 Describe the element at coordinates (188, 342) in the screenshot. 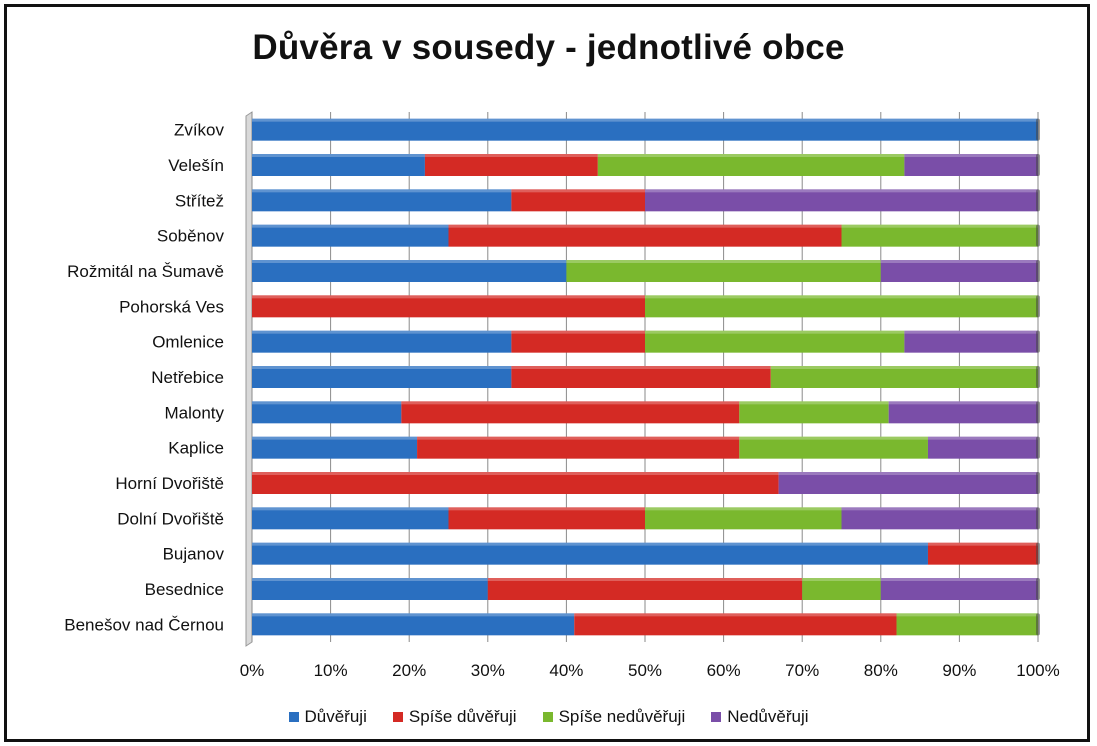

I see `category-label: Omlenice` at that location.